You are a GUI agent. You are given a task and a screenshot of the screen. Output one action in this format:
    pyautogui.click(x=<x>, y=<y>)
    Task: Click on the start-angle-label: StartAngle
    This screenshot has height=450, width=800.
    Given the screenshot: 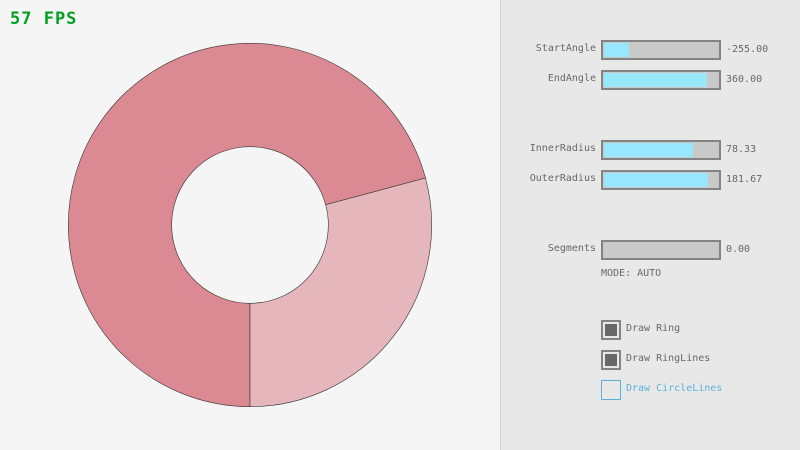 What is the action you would take?
    pyautogui.click(x=565, y=48)
    